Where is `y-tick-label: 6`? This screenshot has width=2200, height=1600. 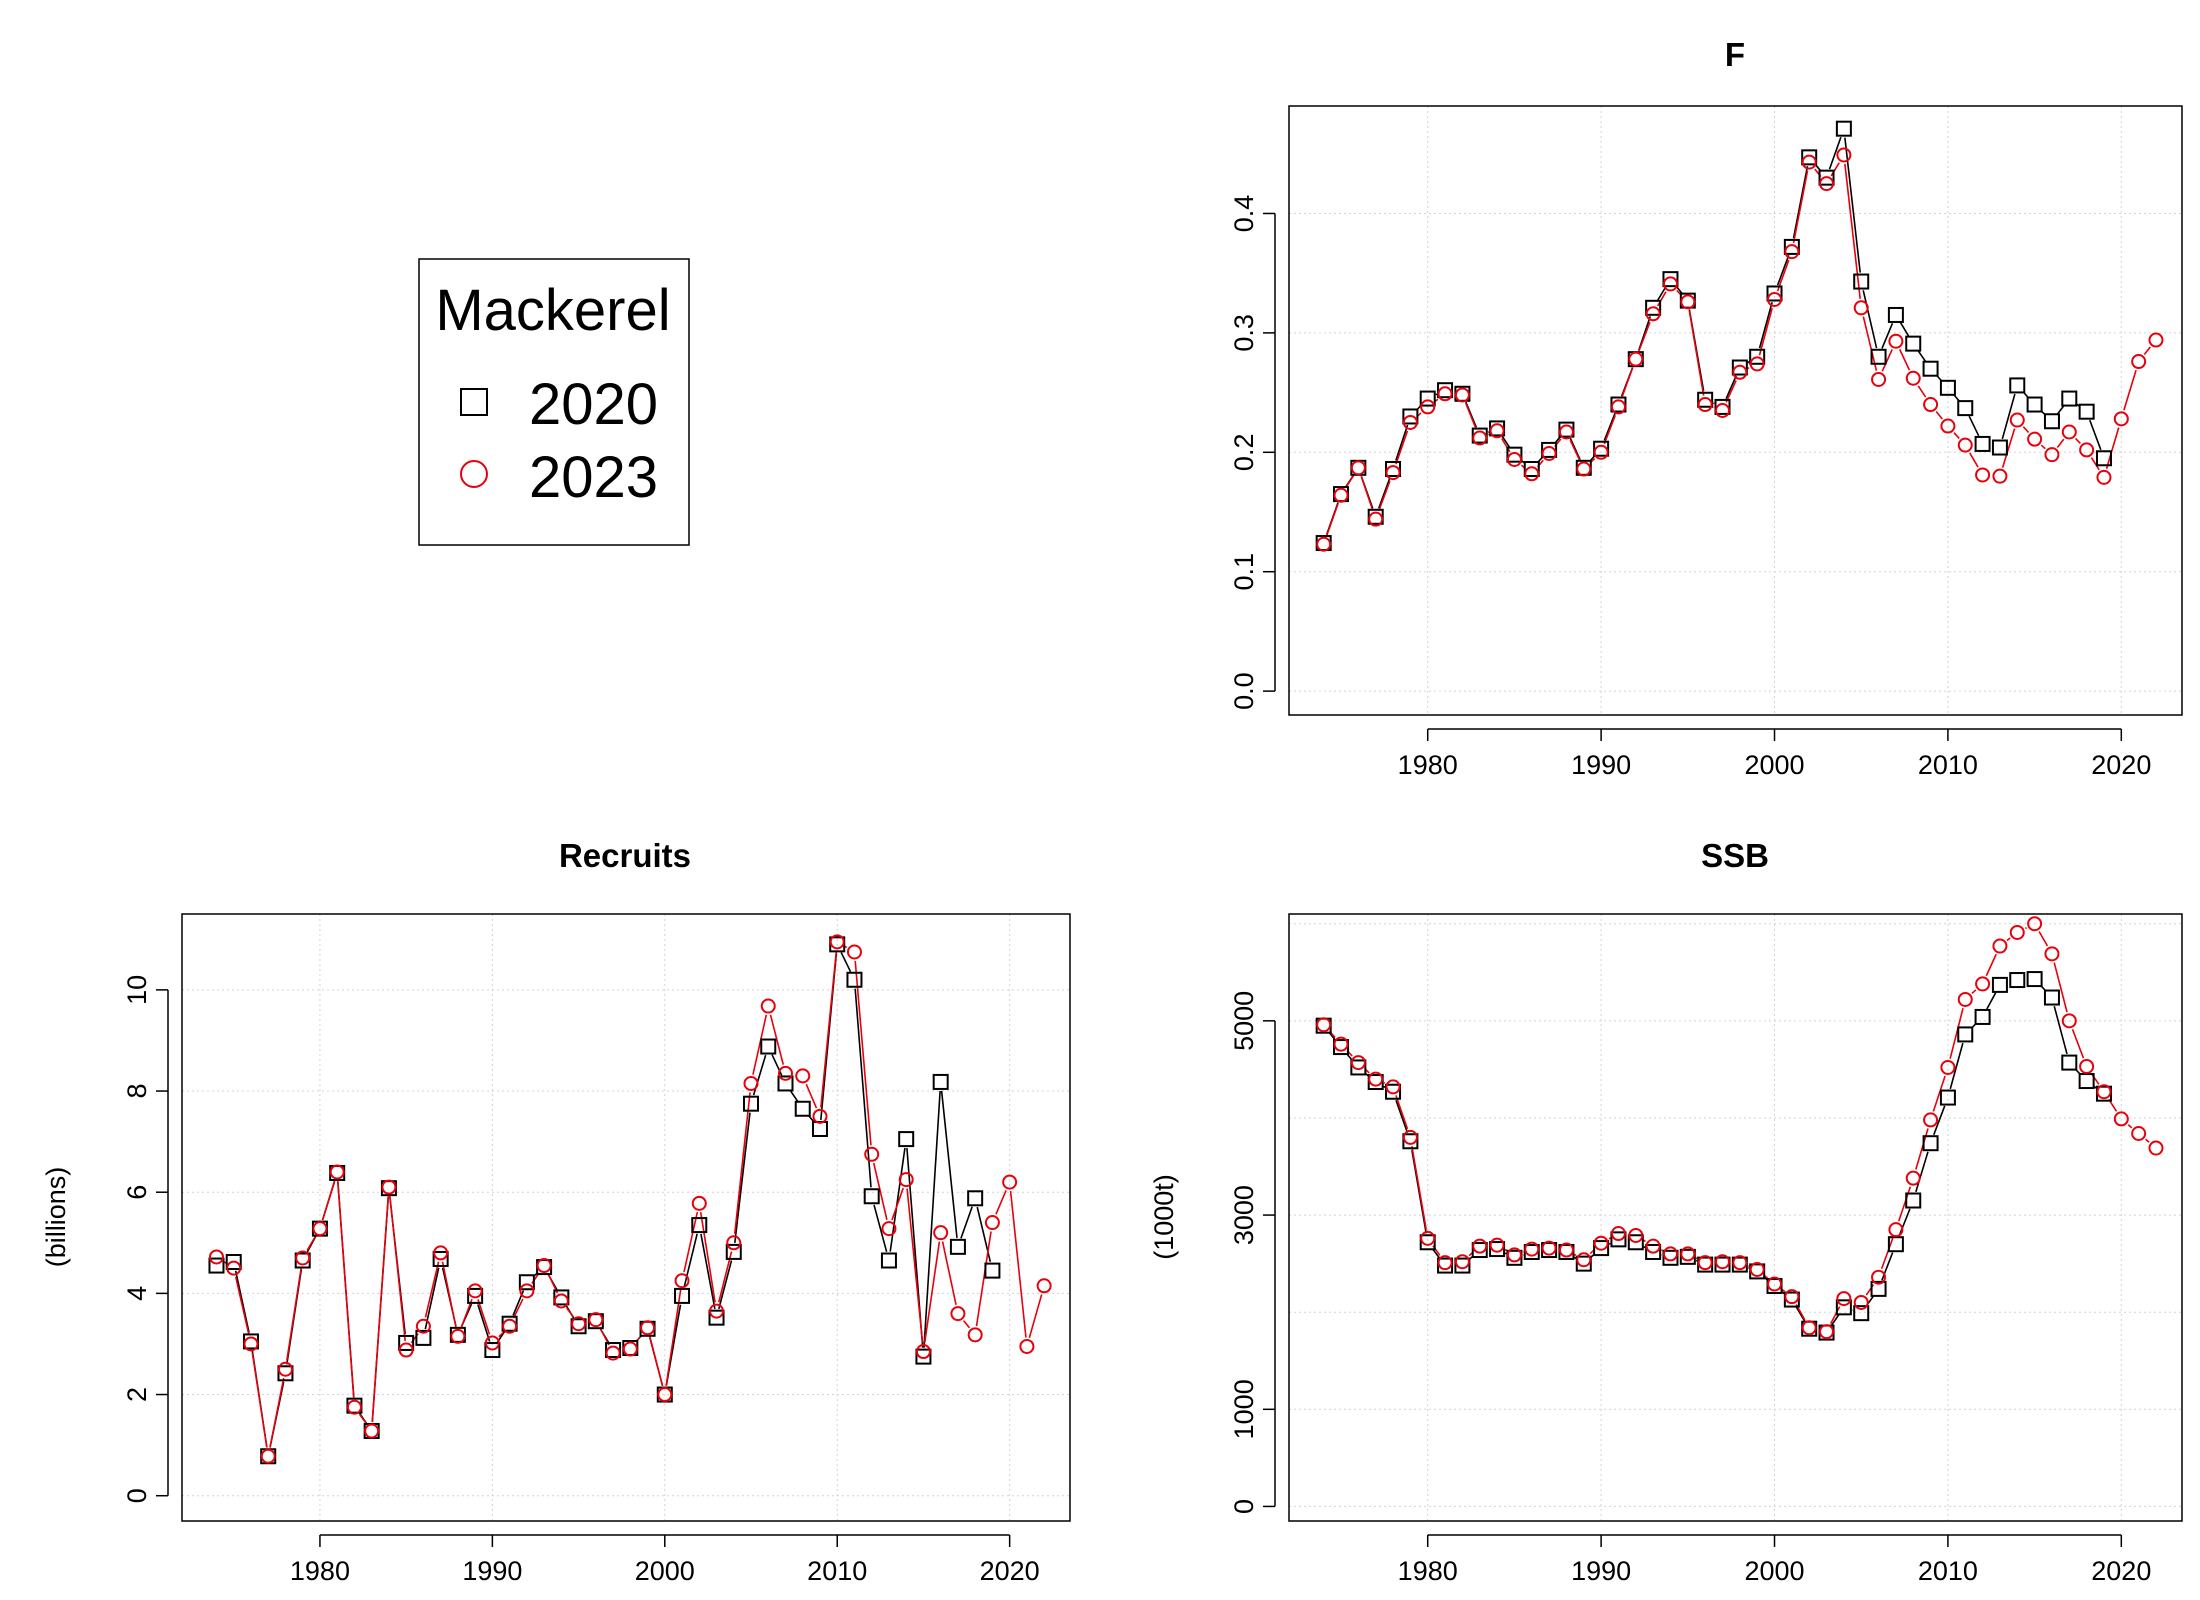
y-tick-label: 6 is located at coordinates (137, 1192).